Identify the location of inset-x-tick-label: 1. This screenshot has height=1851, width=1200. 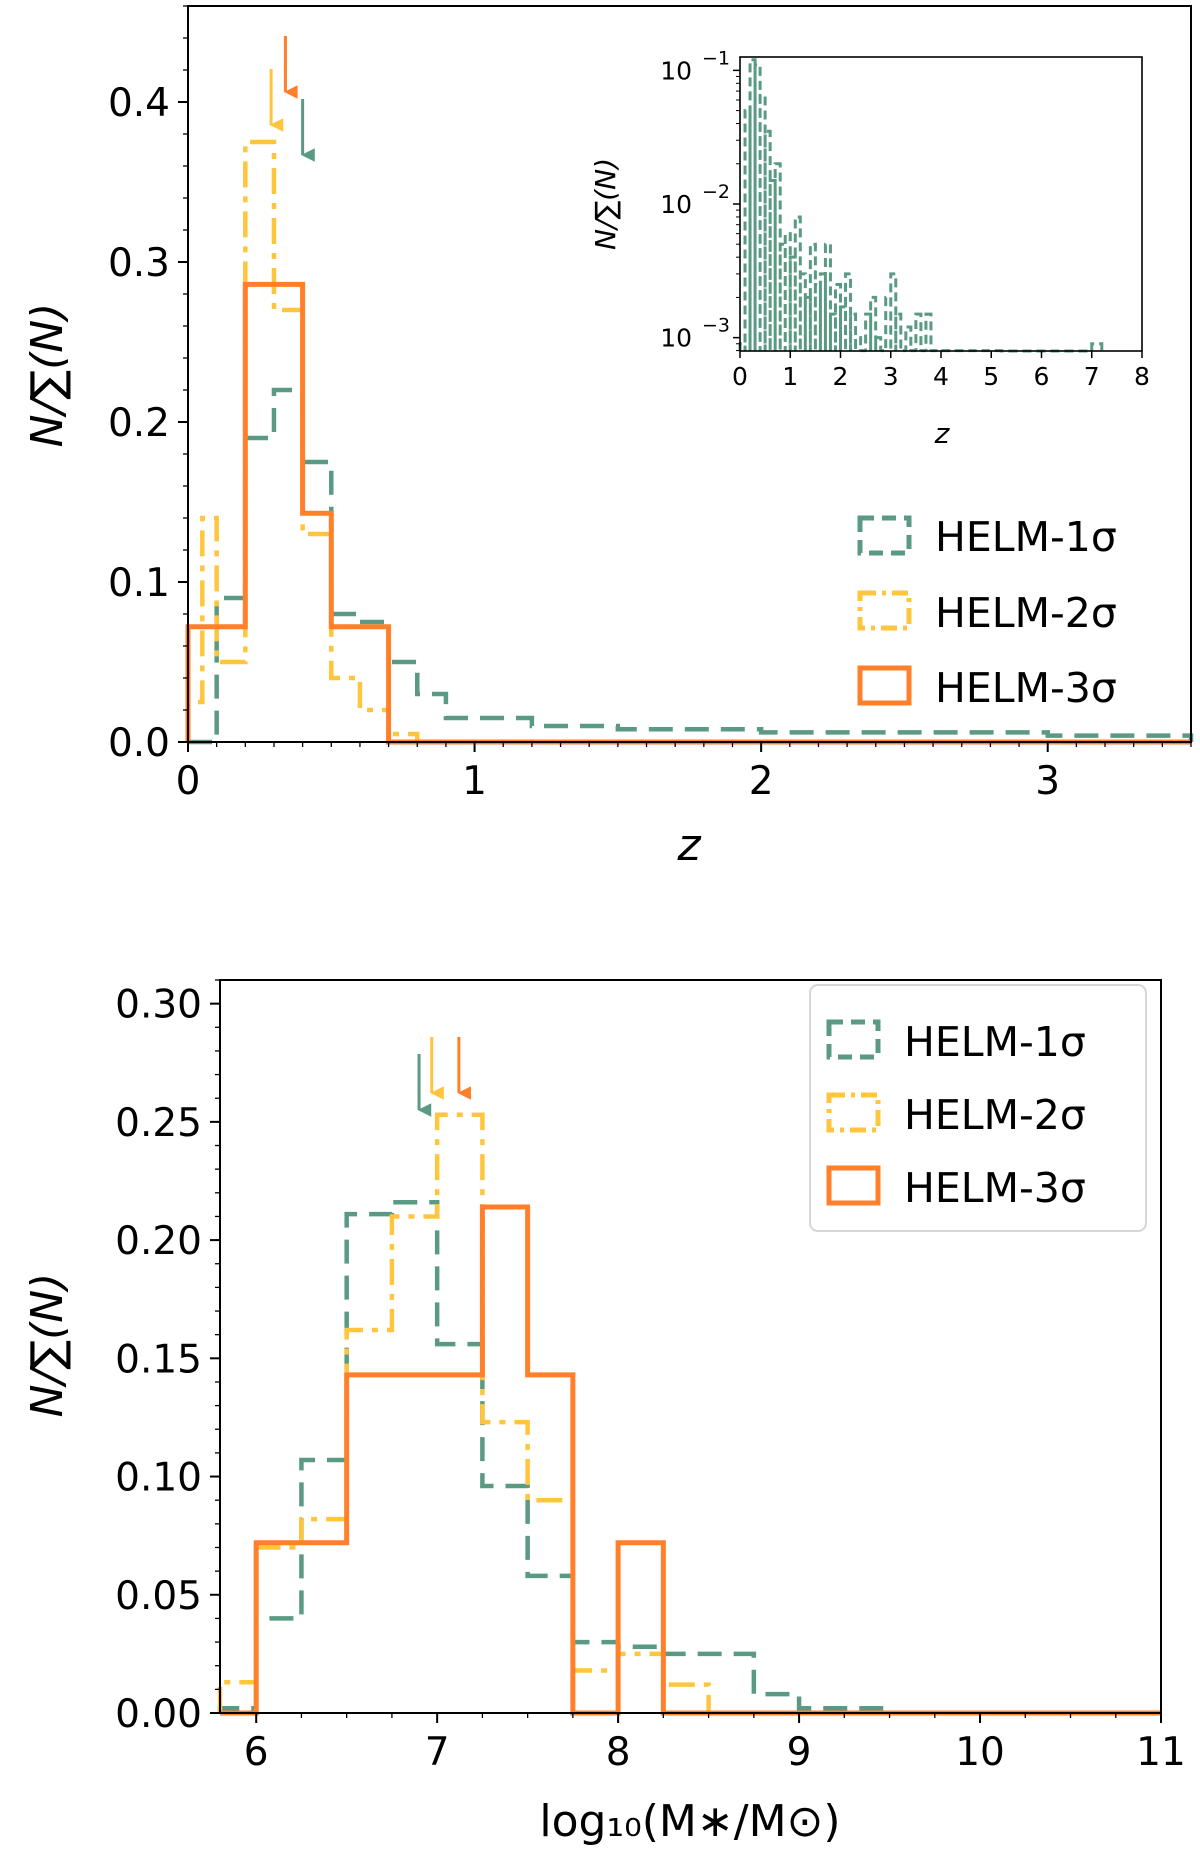
(790, 376).